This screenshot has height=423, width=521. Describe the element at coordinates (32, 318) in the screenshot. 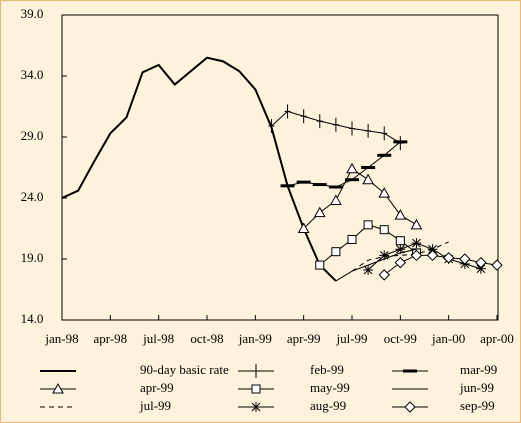

I see `y-tick-label: 14.0` at that location.